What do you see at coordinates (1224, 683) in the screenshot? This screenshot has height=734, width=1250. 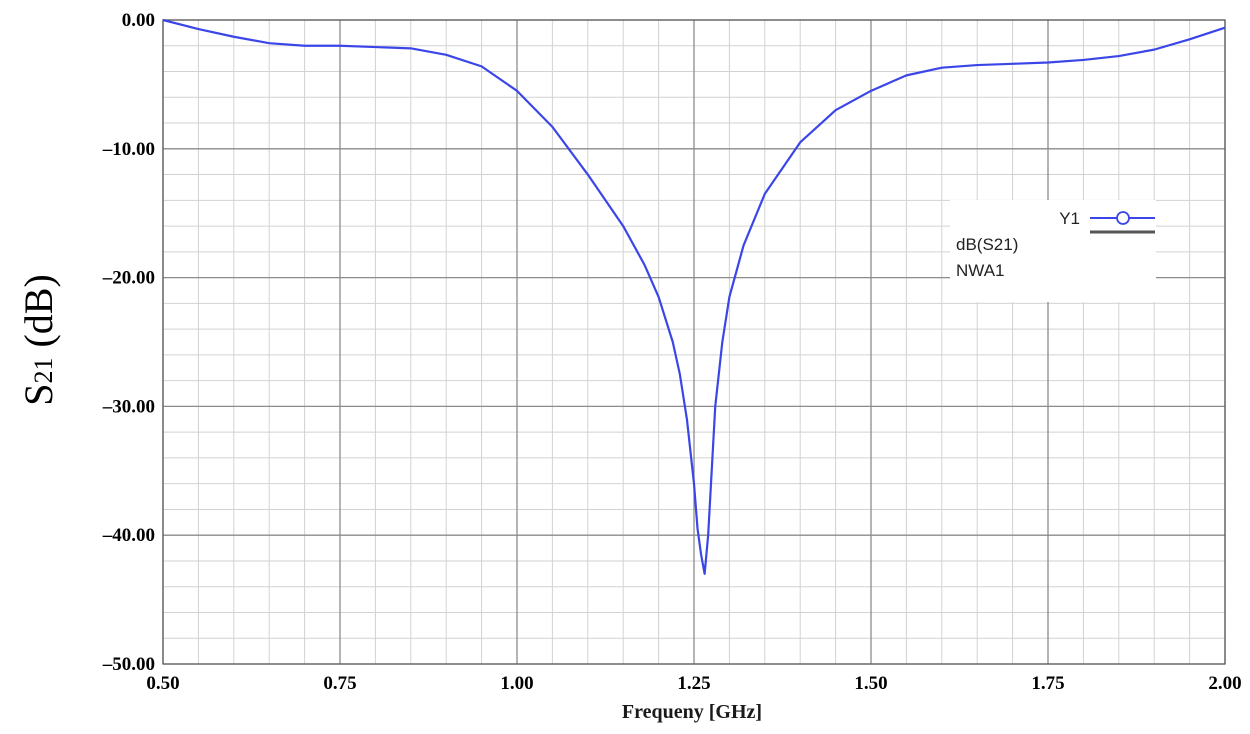 I see `x-tick-label: 2.00` at bounding box center [1224, 683].